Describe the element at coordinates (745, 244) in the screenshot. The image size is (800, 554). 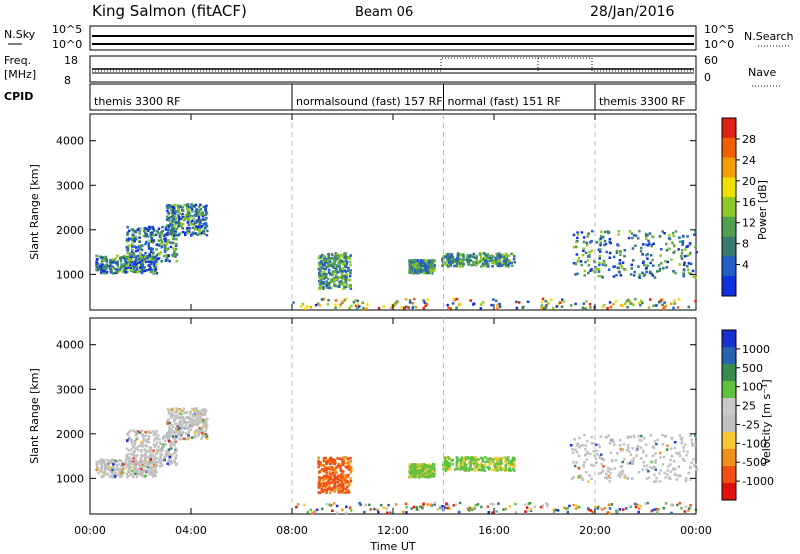
I see `colorbar-tick-label: 8` at that location.